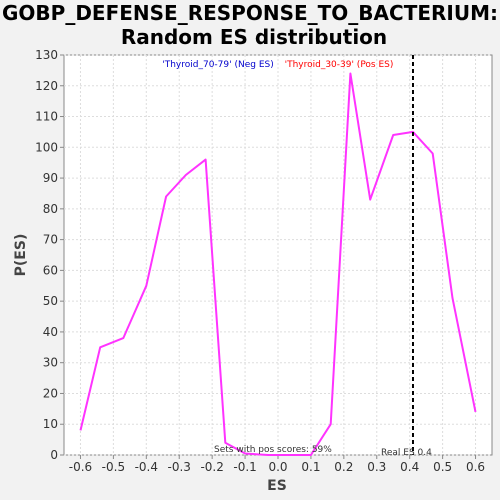 The image size is (500, 500). Describe the element at coordinates (80, 467) in the screenshot. I see `x-tick-label: -0.6` at that location.